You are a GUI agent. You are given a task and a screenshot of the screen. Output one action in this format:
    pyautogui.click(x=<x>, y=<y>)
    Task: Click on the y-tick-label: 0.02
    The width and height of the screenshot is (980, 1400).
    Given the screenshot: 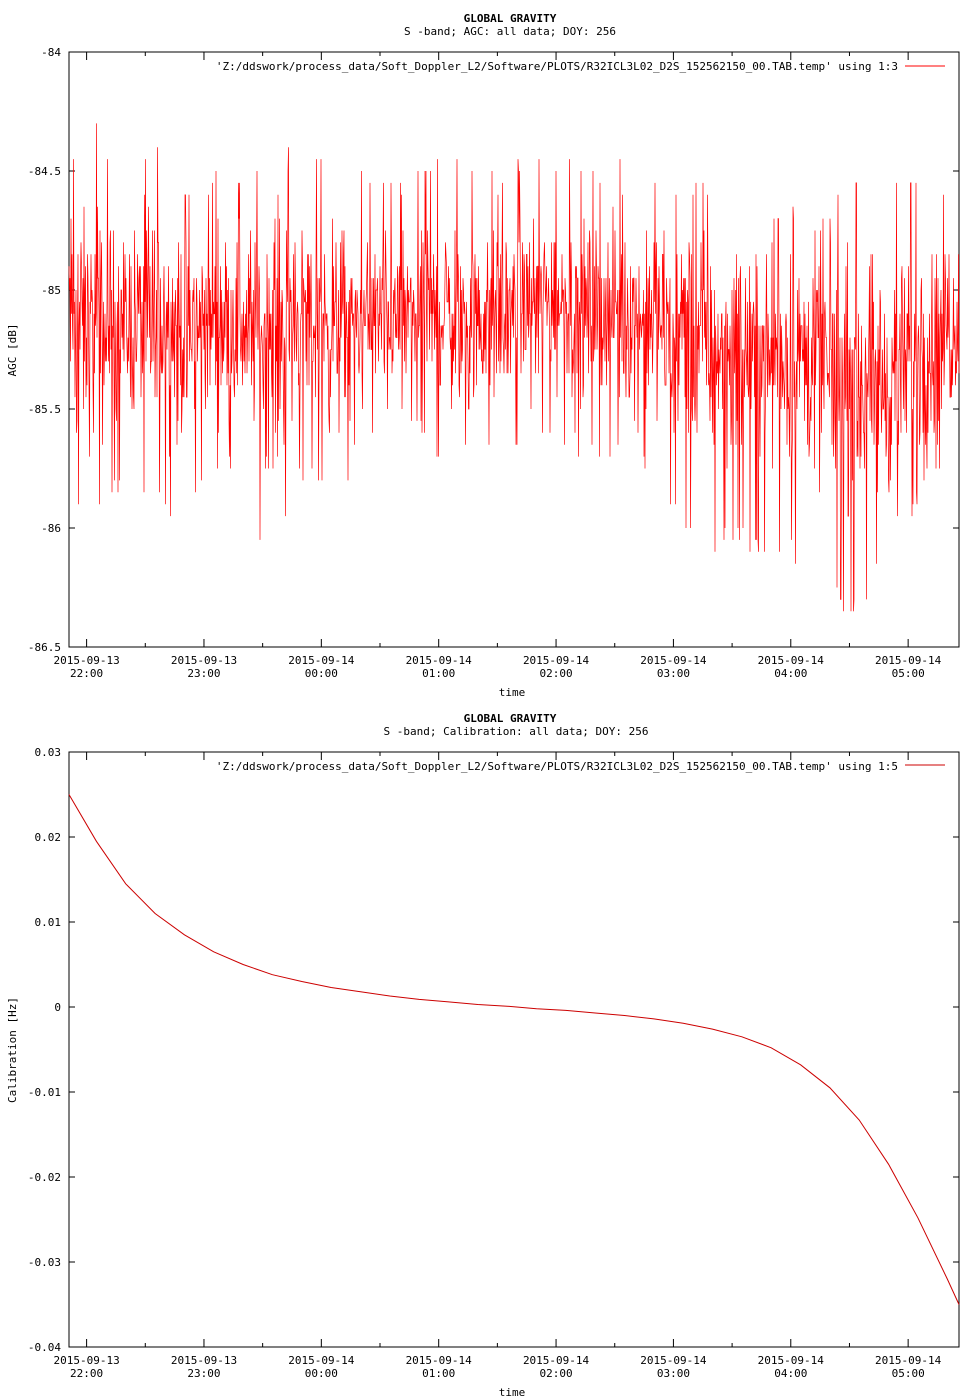 What is the action you would take?
    pyautogui.click(x=48, y=837)
    